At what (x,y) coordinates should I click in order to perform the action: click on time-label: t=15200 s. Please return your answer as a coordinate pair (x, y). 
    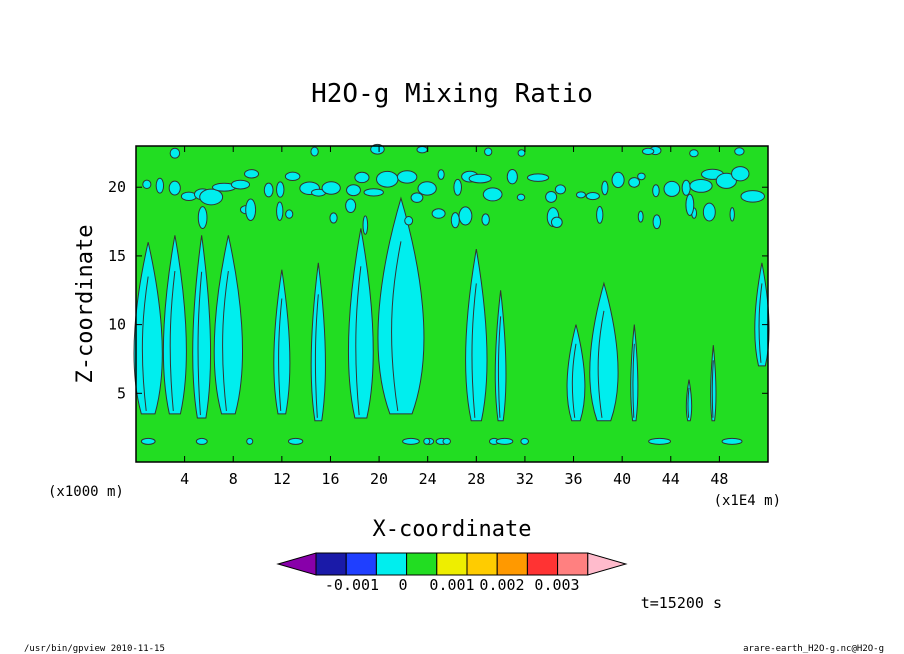
    Looking at the image, I should click on (681, 603).